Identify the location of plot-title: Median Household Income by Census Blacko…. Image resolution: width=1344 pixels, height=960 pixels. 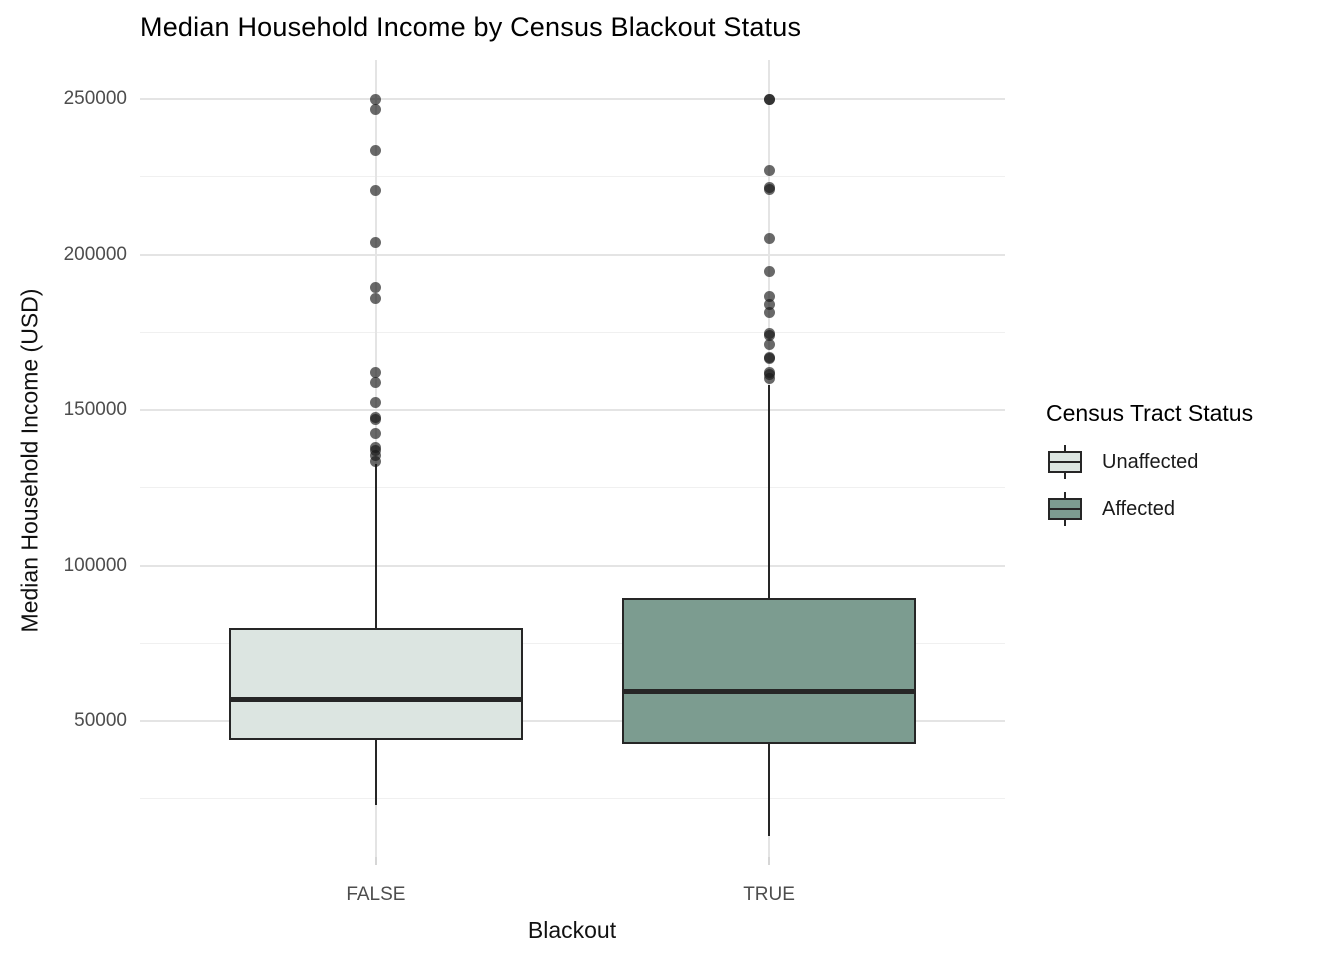
(471, 27).